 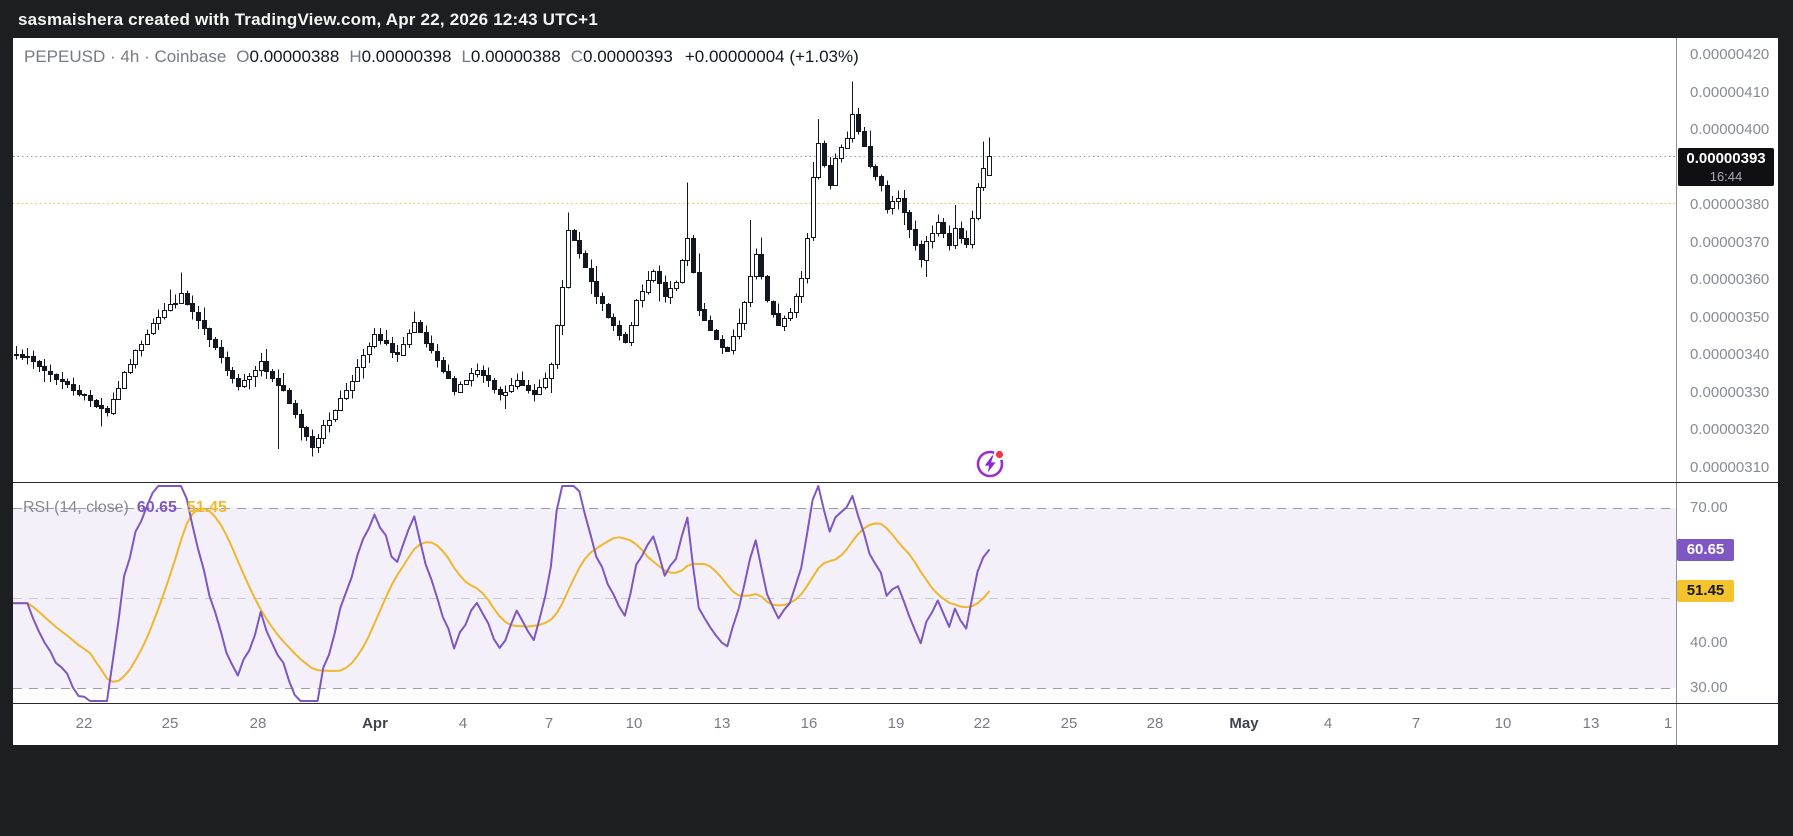 I want to click on refresh-data-icon, so click(x=991, y=463).